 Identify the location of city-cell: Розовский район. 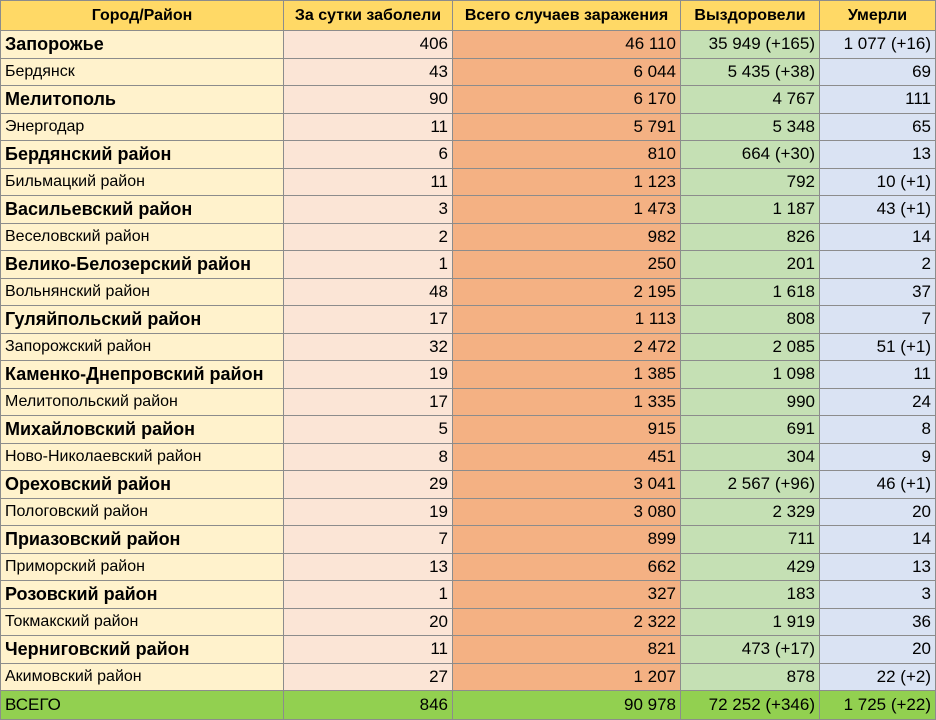
(142, 594).